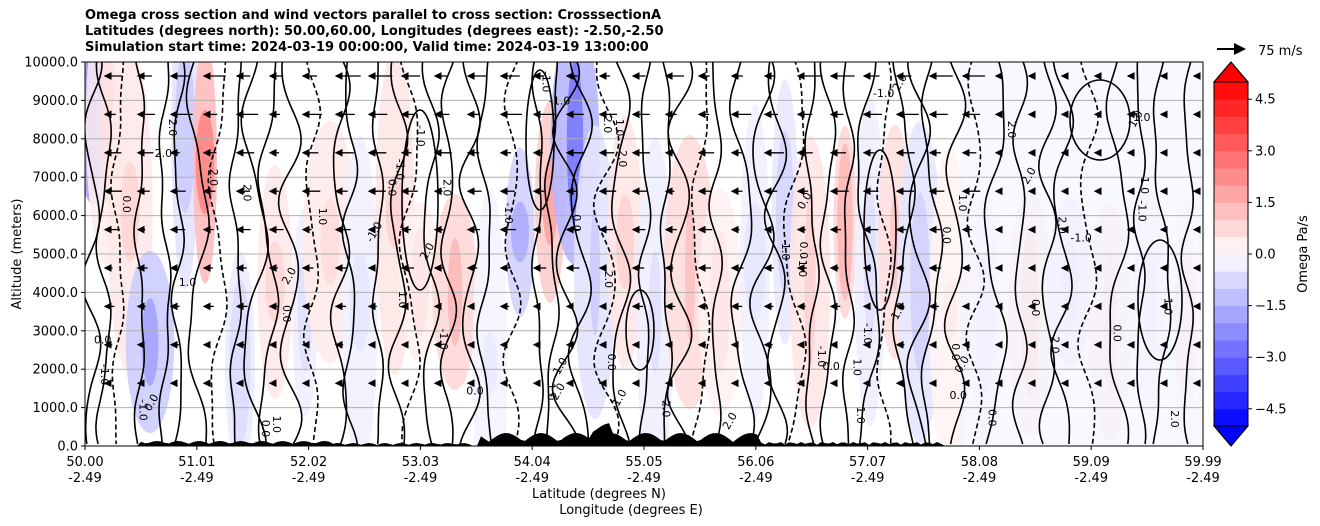 This screenshot has width=1320, height=526. What do you see at coordinates (599, 494) in the screenshot?
I see `x-axis-label-latitude: Latitude (degrees N)` at bounding box center [599, 494].